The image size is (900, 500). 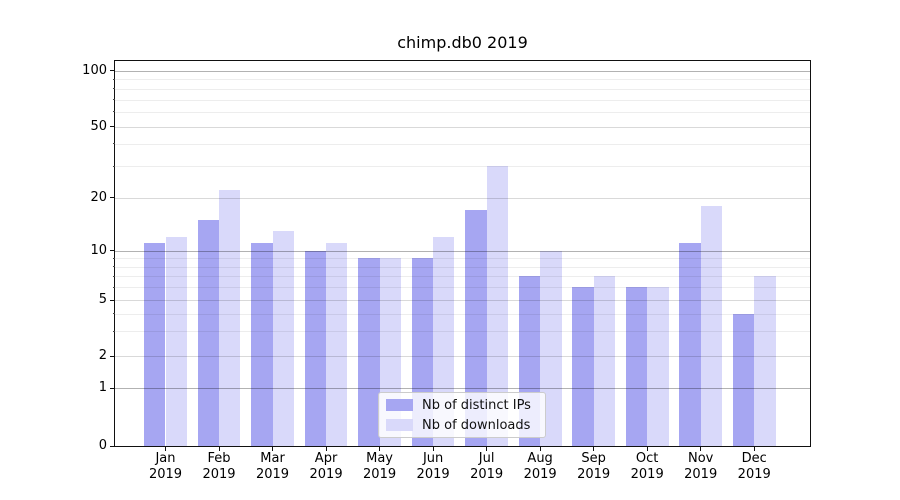 What do you see at coordinates (462, 42) in the screenshot?
I see `chart-title: chimp.db0 2019` at bounding box center [462, 42].